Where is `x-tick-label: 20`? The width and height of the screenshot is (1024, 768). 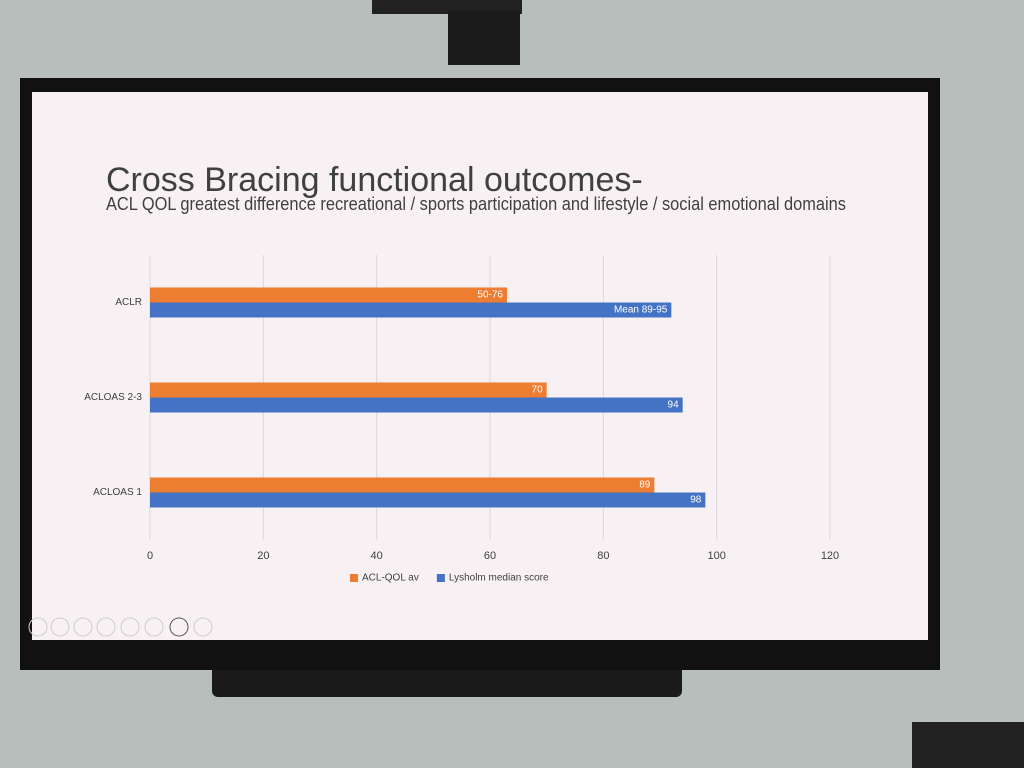 x-tick-label: 20 is located at coordinates (263, 556).